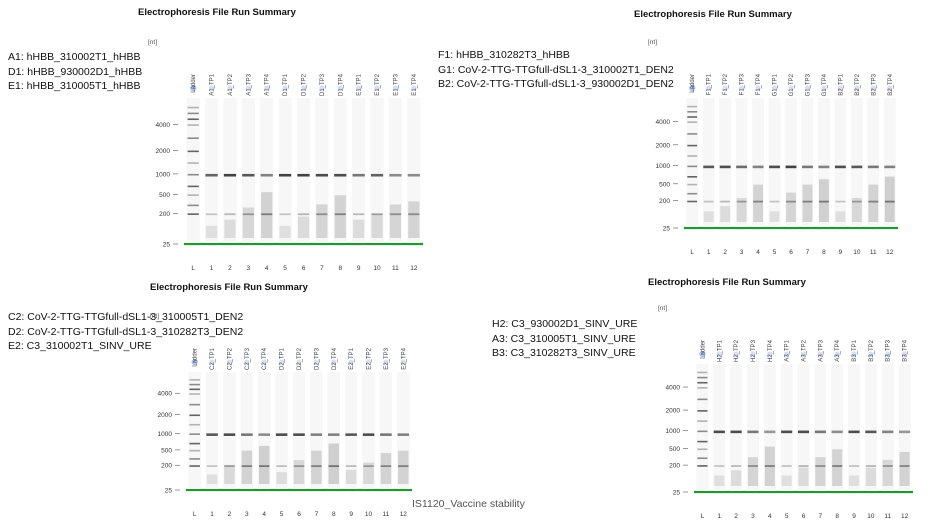 The image size is (935, 530). What do you see at coordinates (370, 358) in the screenshot?
I see `lane-label: E2_TP2` at bounding box center [370, 358].